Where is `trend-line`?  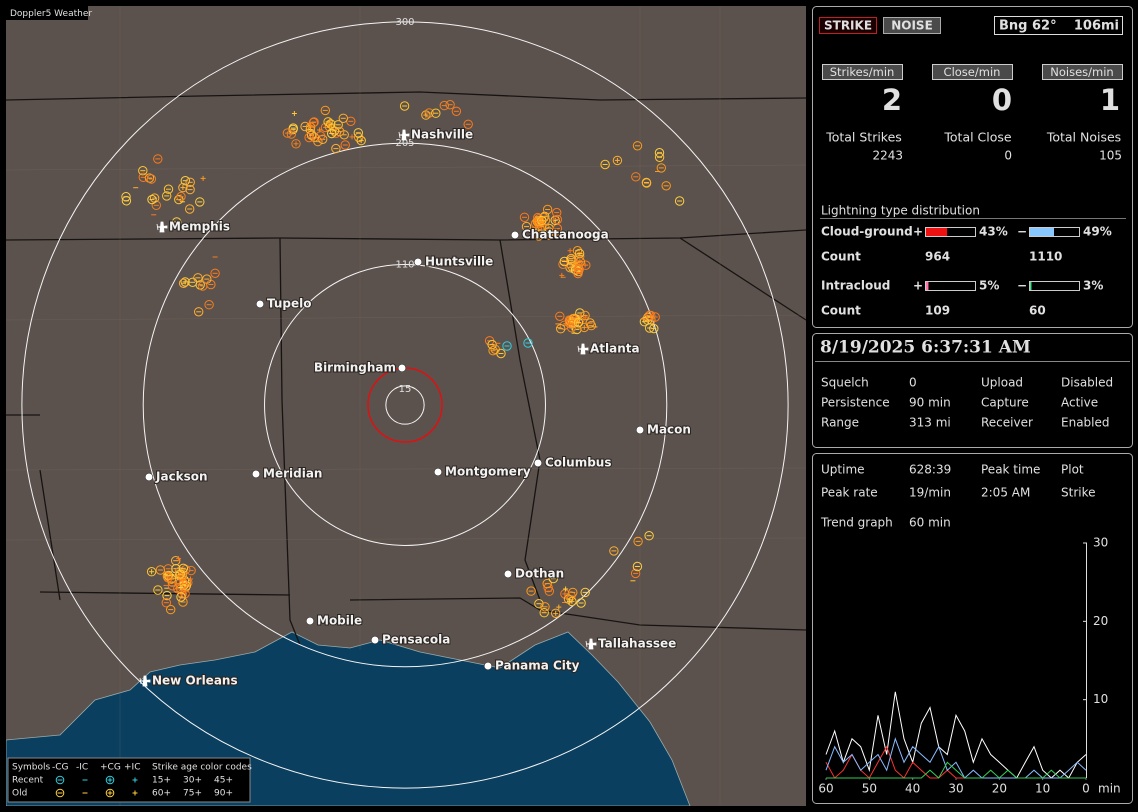
trend-line is located at coordinates (956, 770).